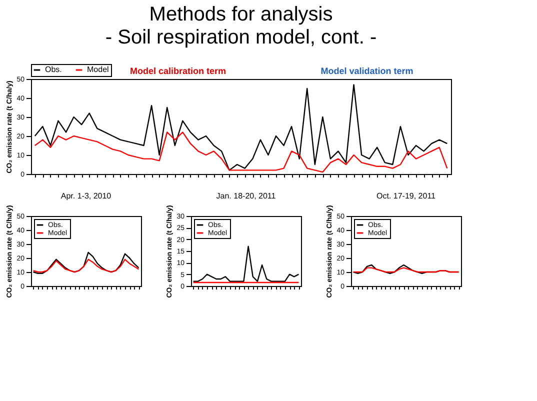 The image size is (537, 401). I want to click on text: Model calibration term, so click(178, 71).